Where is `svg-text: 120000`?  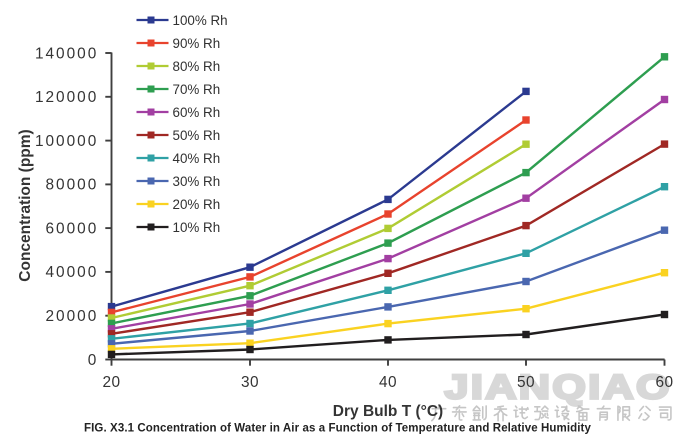
svg-text: 120000 is located at coordinates (66, 97).